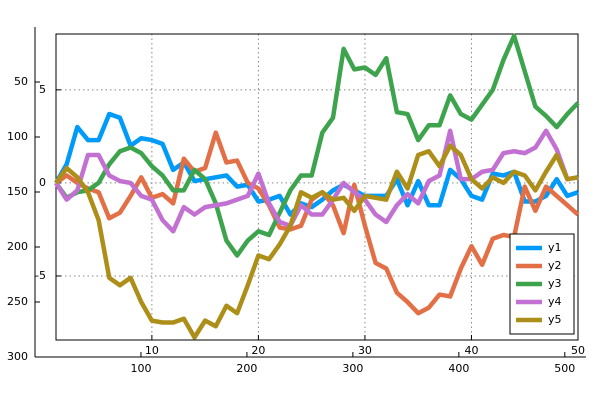 This screenshot has height=400, width=600. What do you see at coordinates (246, 368) in the screenshot?
I see `x-tick-label: 200` at bounding box center [246, 368].